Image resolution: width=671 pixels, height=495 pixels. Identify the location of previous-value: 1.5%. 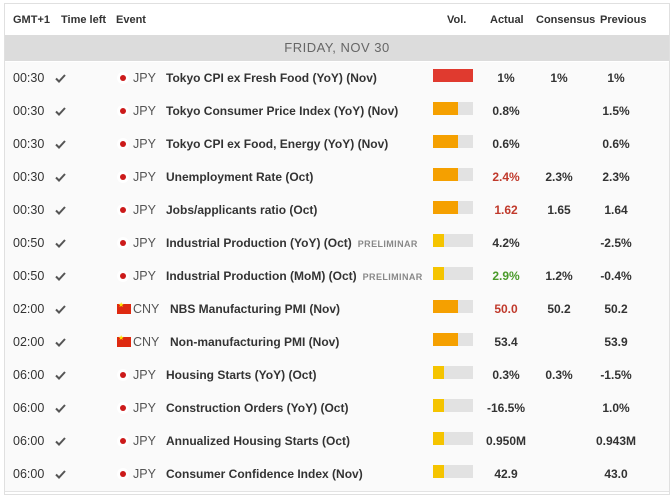
(616, 111).